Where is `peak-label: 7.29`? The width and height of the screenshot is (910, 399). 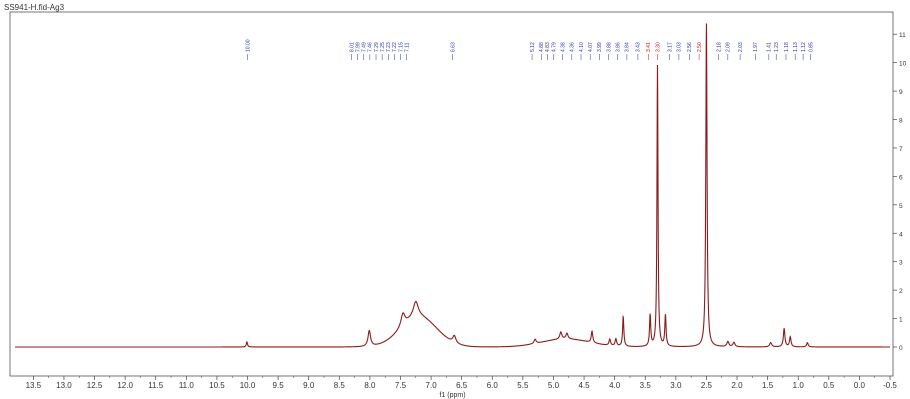
peak-label: 7.29 is located at coordinates (377, 47).